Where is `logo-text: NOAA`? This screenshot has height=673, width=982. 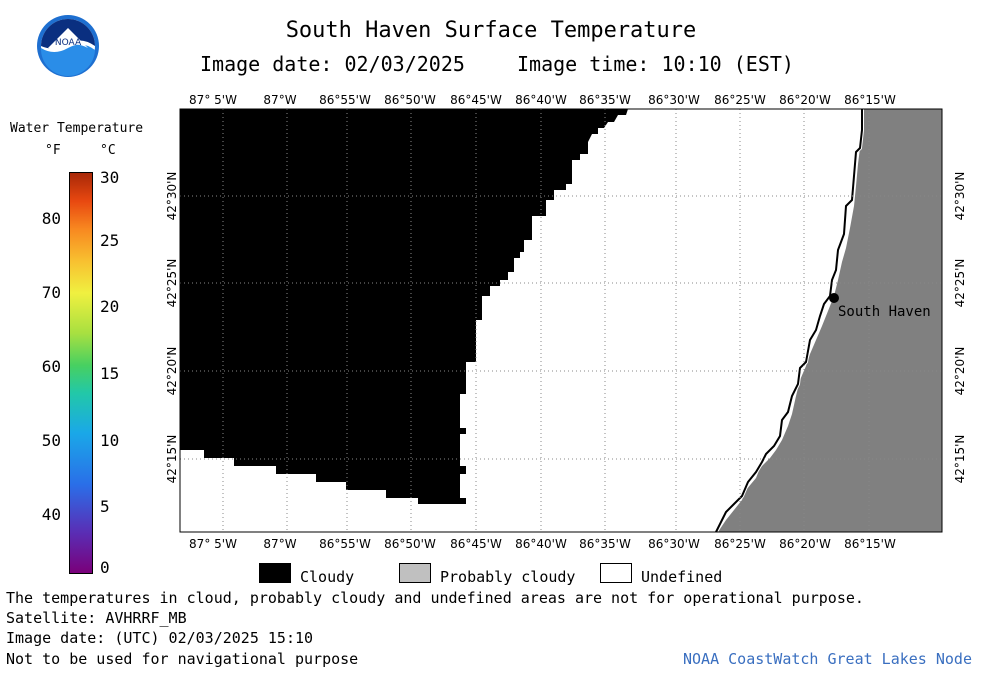 logo-text: NOAA is located at coordinates (68, 43).